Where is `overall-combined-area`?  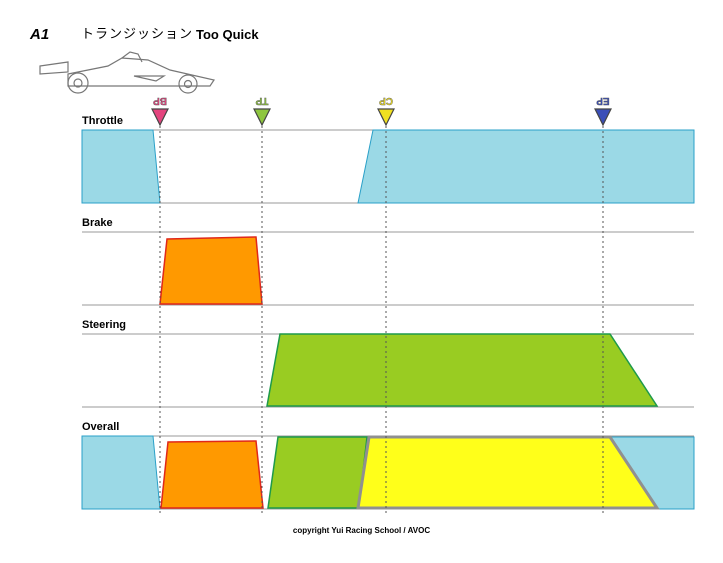
overall-combined-area is located at coordinates (508, 472).